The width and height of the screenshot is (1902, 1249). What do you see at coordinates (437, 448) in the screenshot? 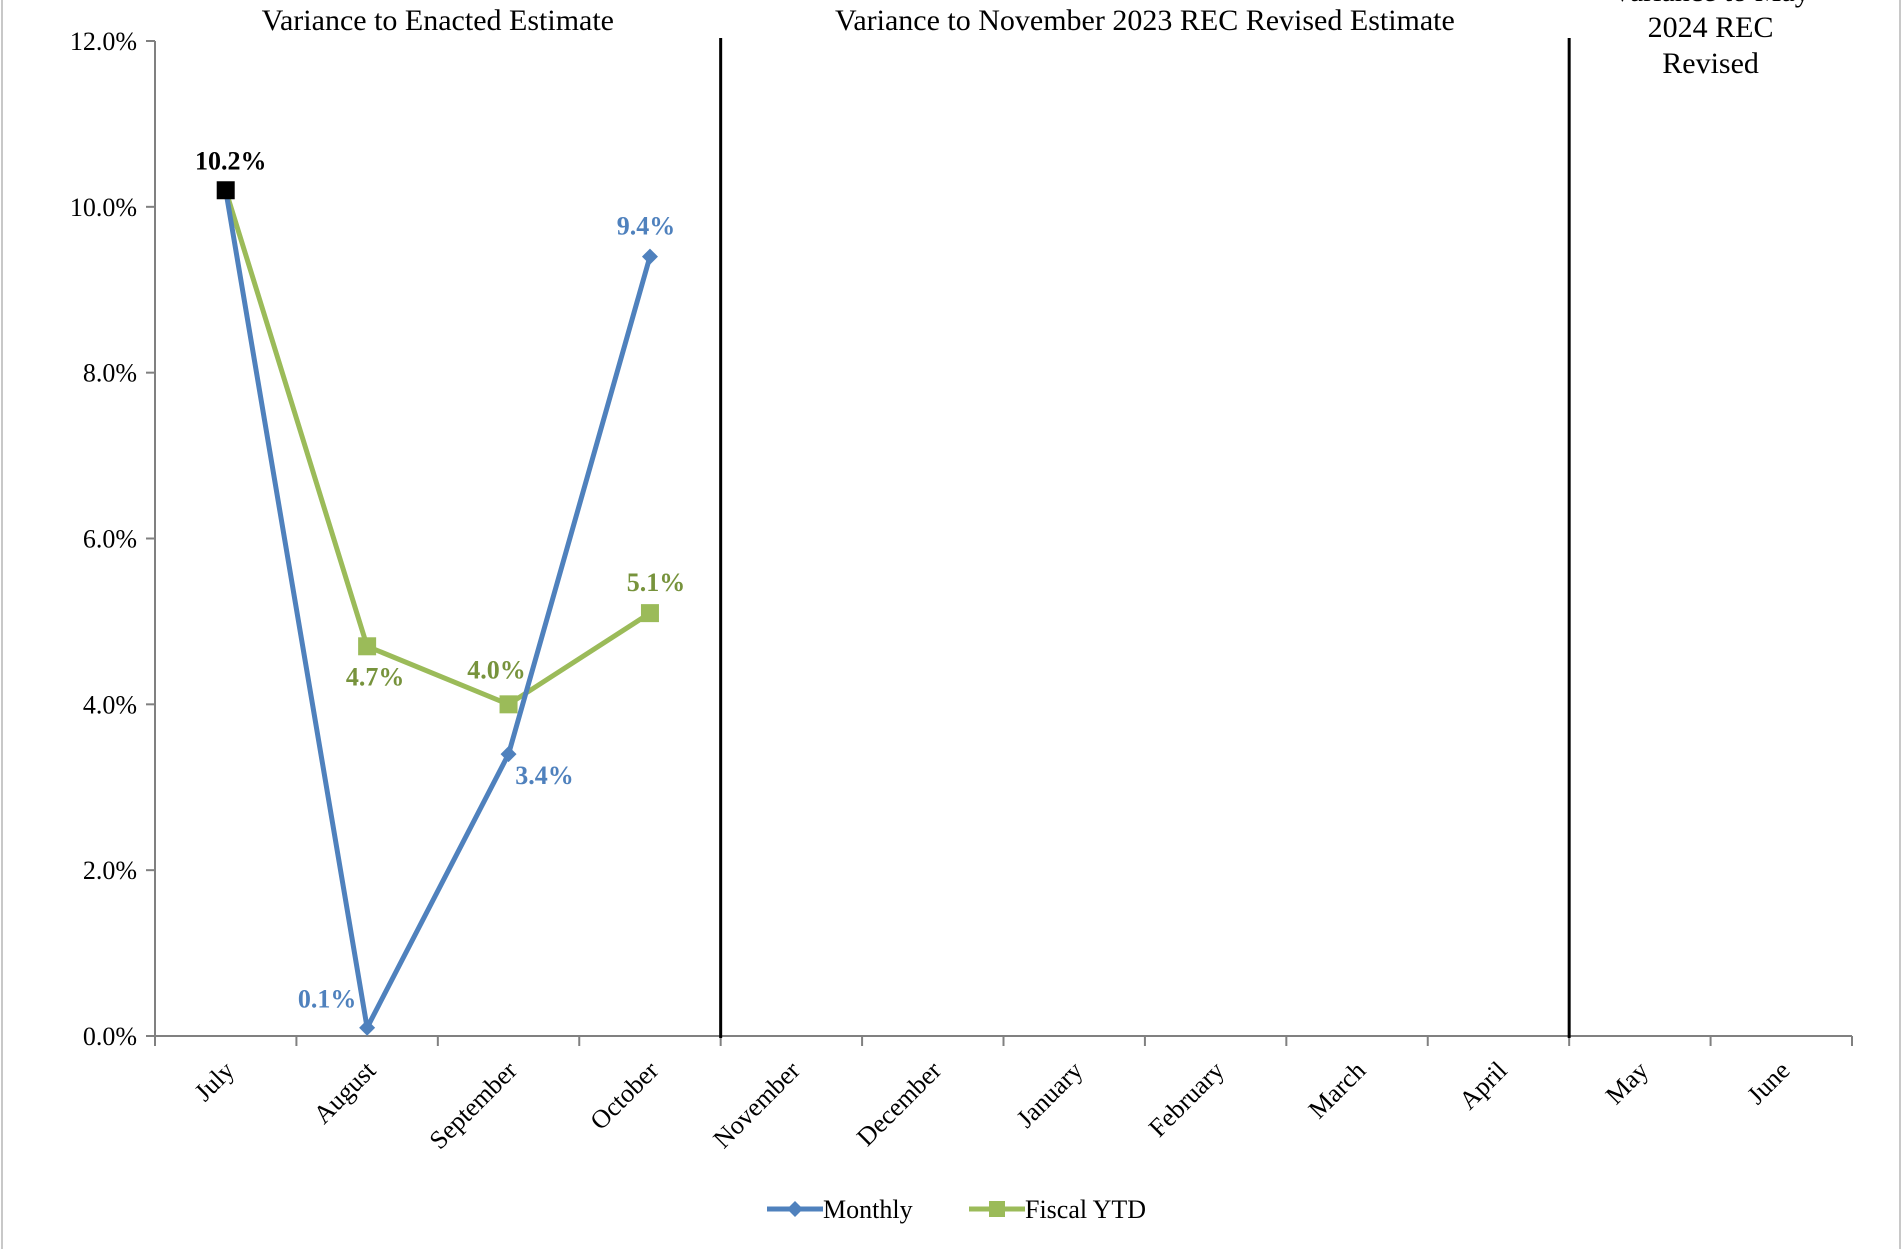
I see `series-line-fiscal-ytd` at bounding box center [437, 448].